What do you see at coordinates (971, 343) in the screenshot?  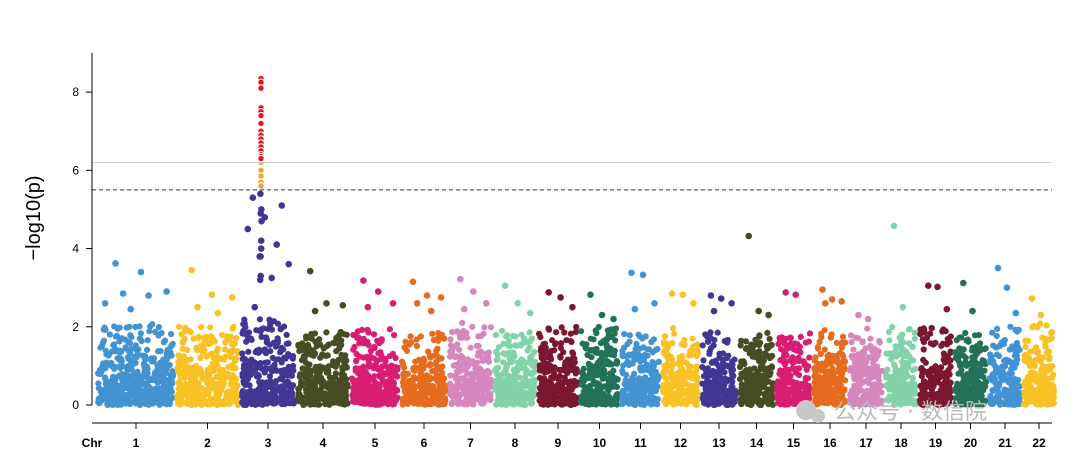 I see `chromosome-20-points` at bounding box center [971, 343].